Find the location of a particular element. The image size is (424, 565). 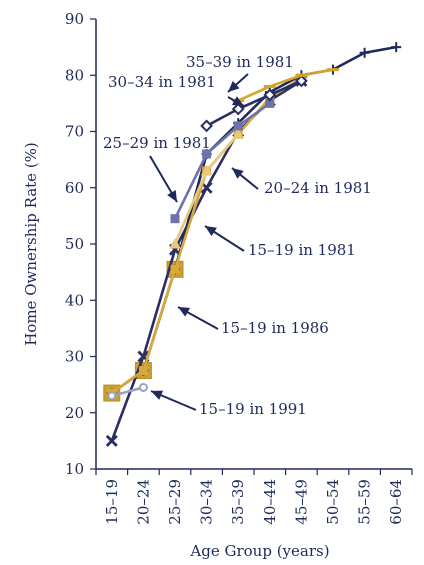

annotation-label: 15–19 in 1991 is located at coordinates (253, 409).